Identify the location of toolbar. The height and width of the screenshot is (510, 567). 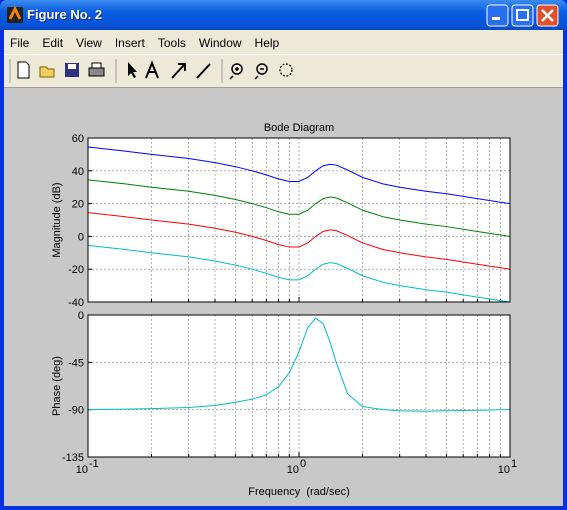
(283, 71).